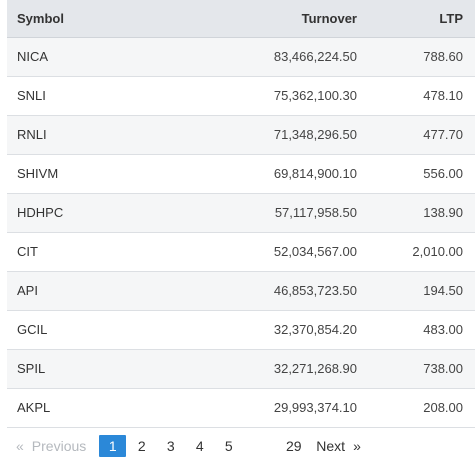 This screenshot has height=457, width=475. I want to click on next-page-button: Next », so click(338, 446).